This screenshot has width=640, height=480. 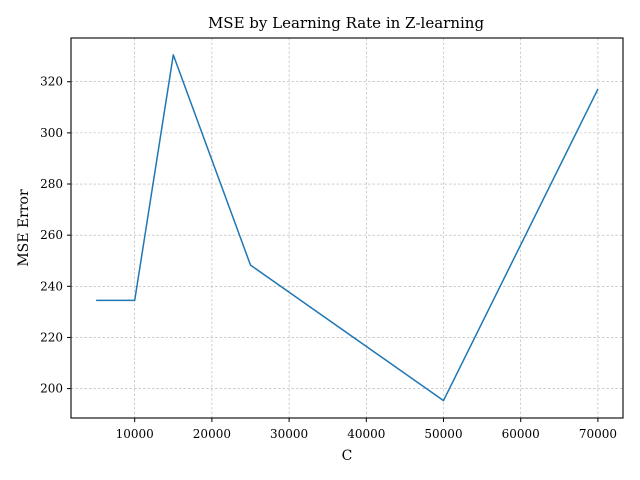 What do you see at coordinates (289, 434) in the screenshot?
I see `x-tick-label: 30000` at bounding box center [289, 434].